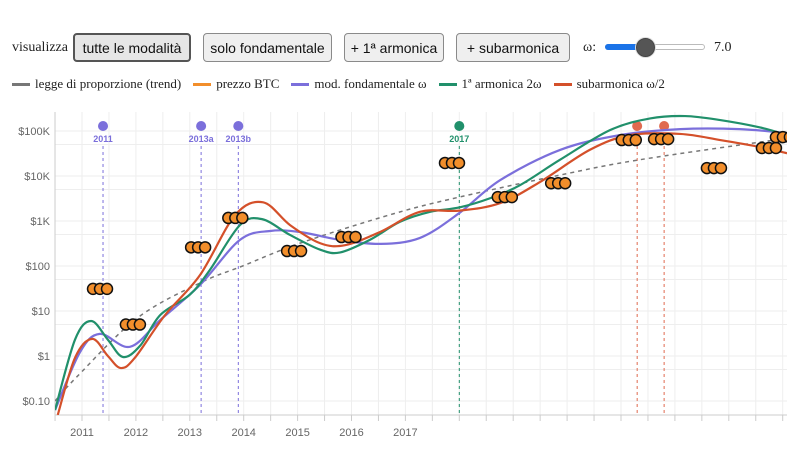 Image resolution: width=787 pixels, height=452 pixels. I want to click on x-tick-label: 2014, so click(243, 433).